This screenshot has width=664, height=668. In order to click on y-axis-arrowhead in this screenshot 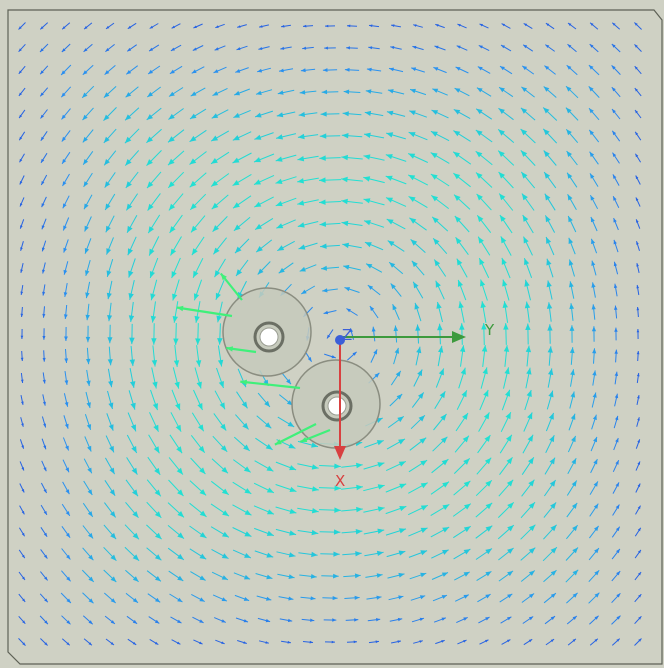, I will do `click(459, 337)`.